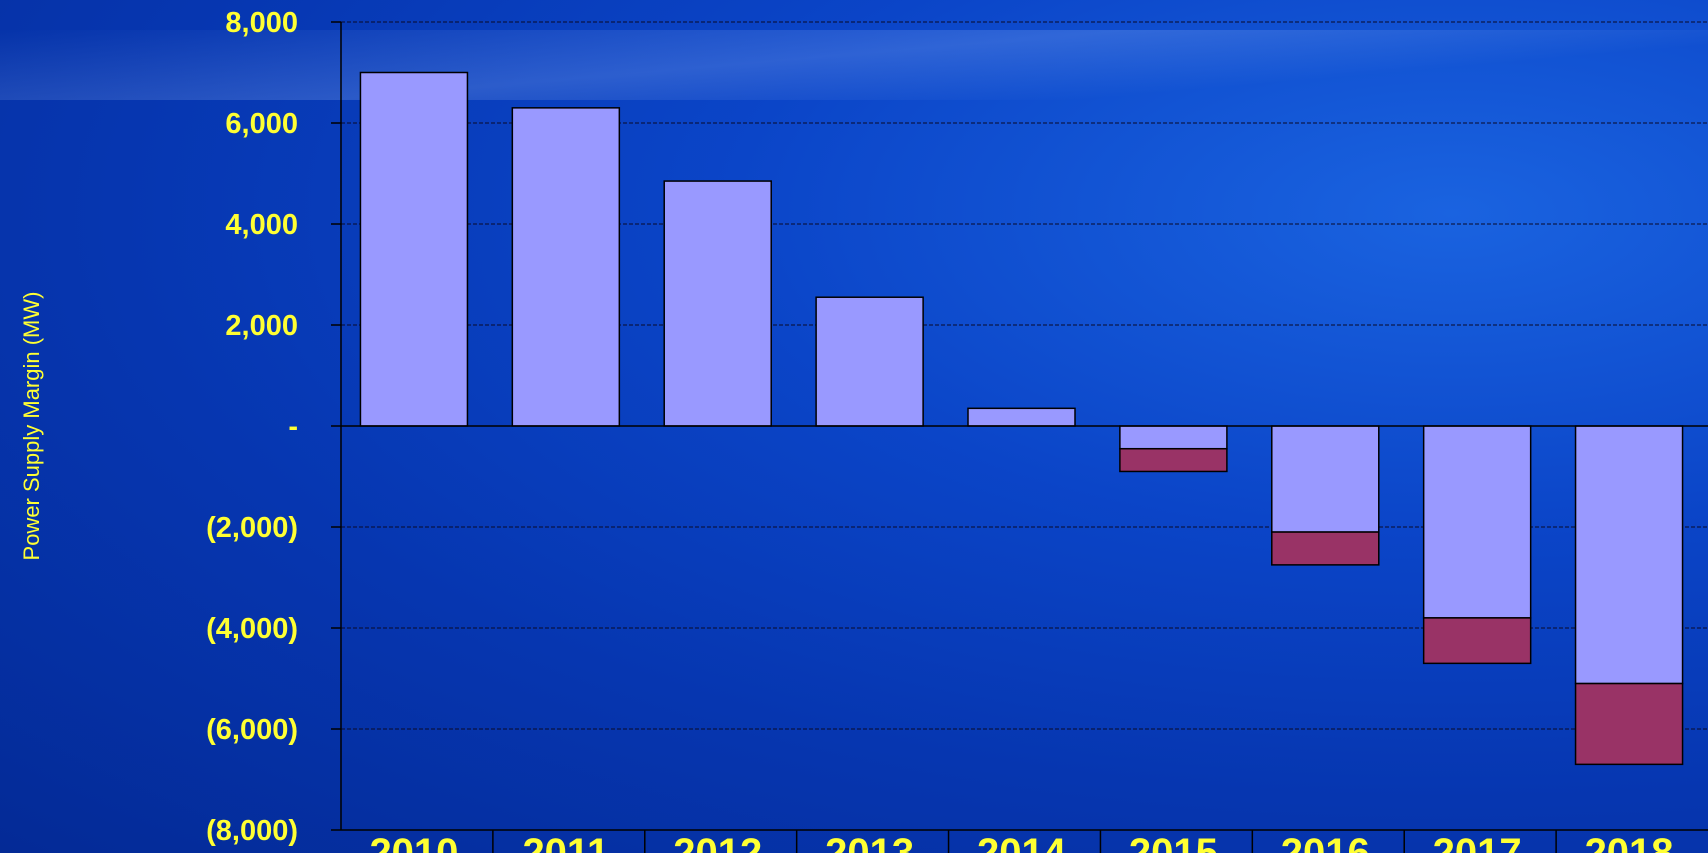  I want to click on x-tick-label: 2012, so click(717, 842).